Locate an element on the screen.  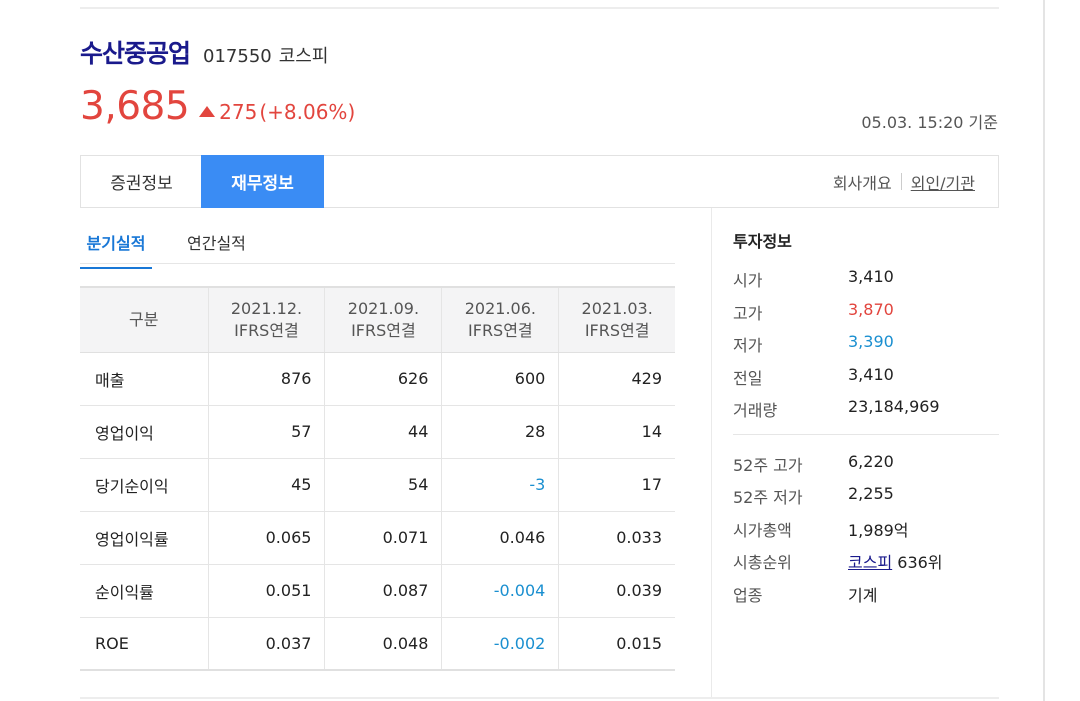
info-row-52w-high: 52주 고가 6,220 is located at coordinates (866, 461).